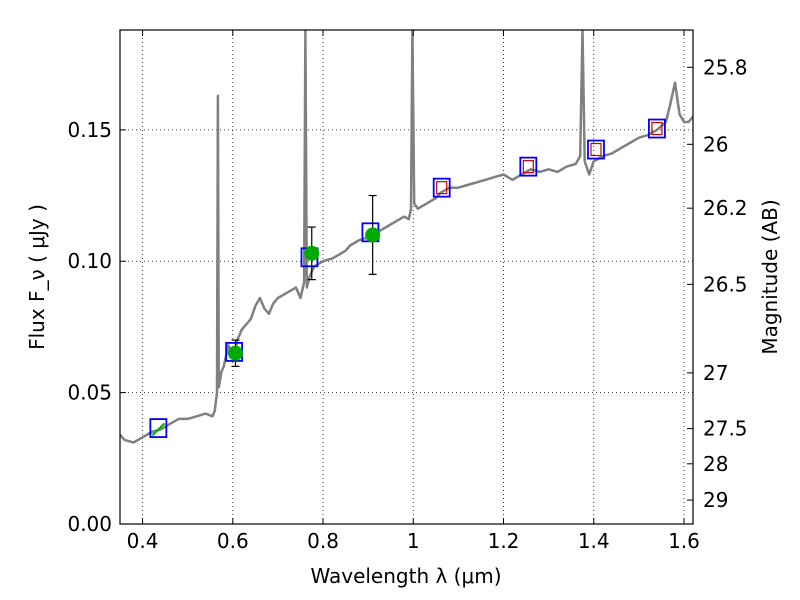  I want to click on x-tick-label: 1.2, so click(504, 541).